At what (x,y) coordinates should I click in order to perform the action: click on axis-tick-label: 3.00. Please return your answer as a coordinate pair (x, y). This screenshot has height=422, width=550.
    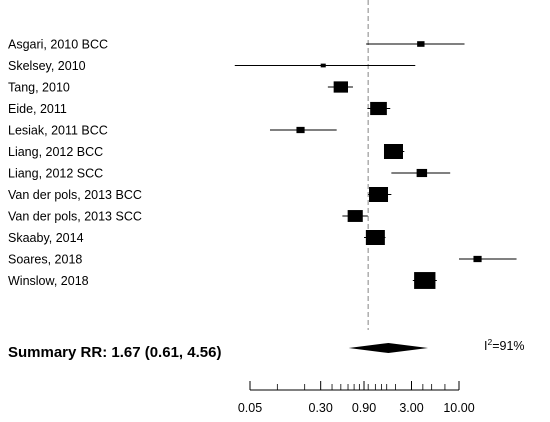
    Looking at the image, I should click on (411, 408).